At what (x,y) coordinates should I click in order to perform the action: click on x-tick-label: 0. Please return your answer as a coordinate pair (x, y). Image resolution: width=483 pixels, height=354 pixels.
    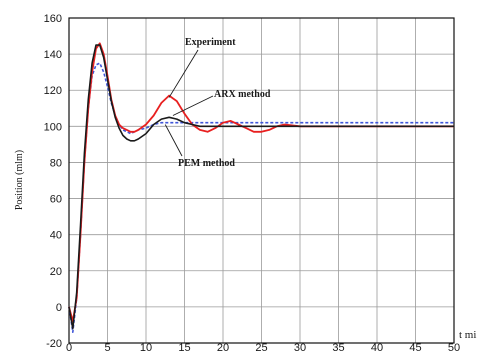
    Looking at the image, I should click on (69, 348).